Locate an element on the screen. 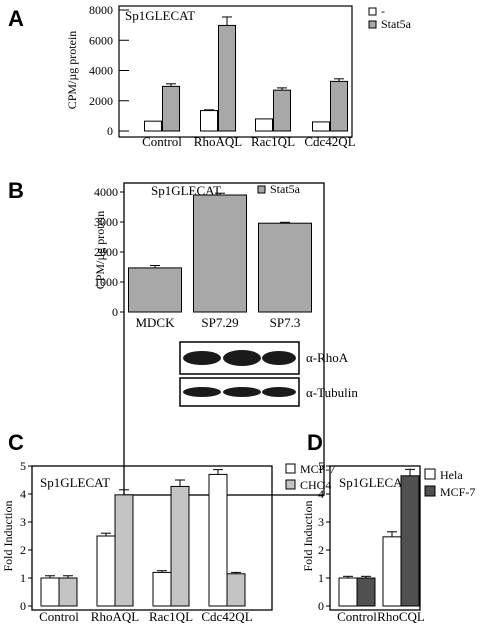  y-tick-label-c: 1 is located at coordinates (23, 578).